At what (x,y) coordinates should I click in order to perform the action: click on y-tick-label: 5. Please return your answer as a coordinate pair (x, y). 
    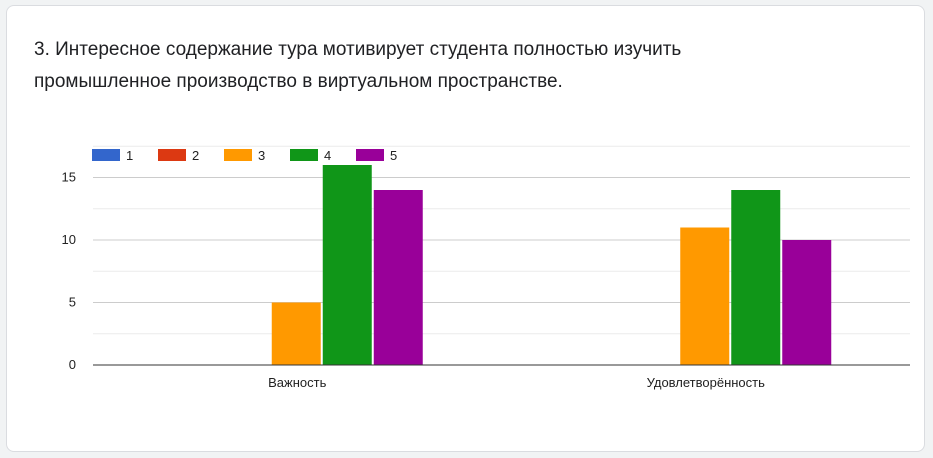
    Looking at the image, I should click on (72, 302).